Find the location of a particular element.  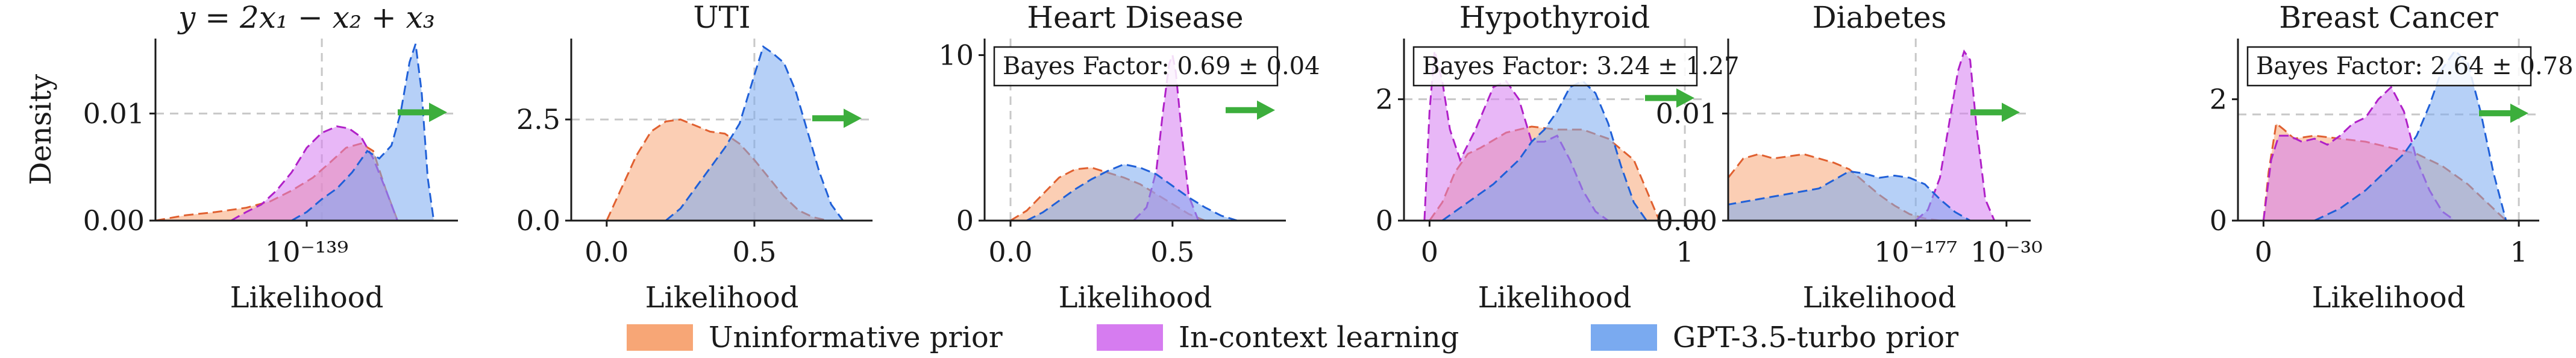

y-tick-label: 0.0 is located at coordinates (538, 220).